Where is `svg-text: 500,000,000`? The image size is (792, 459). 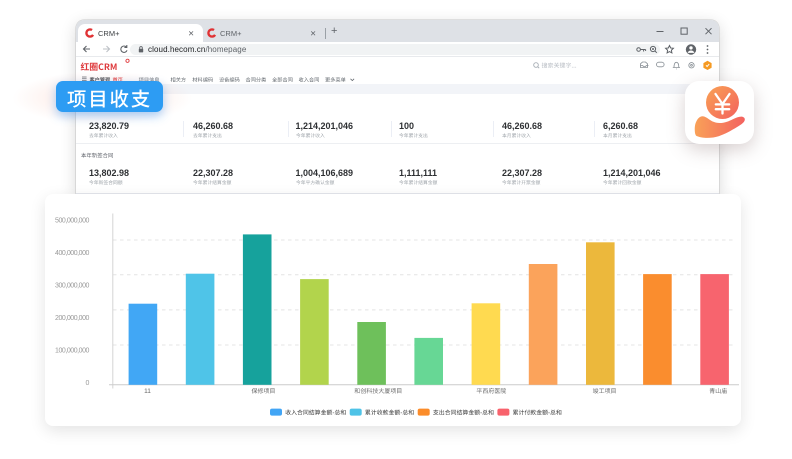
svg-text: 500,000,000 is located at coordinates (72, 220).